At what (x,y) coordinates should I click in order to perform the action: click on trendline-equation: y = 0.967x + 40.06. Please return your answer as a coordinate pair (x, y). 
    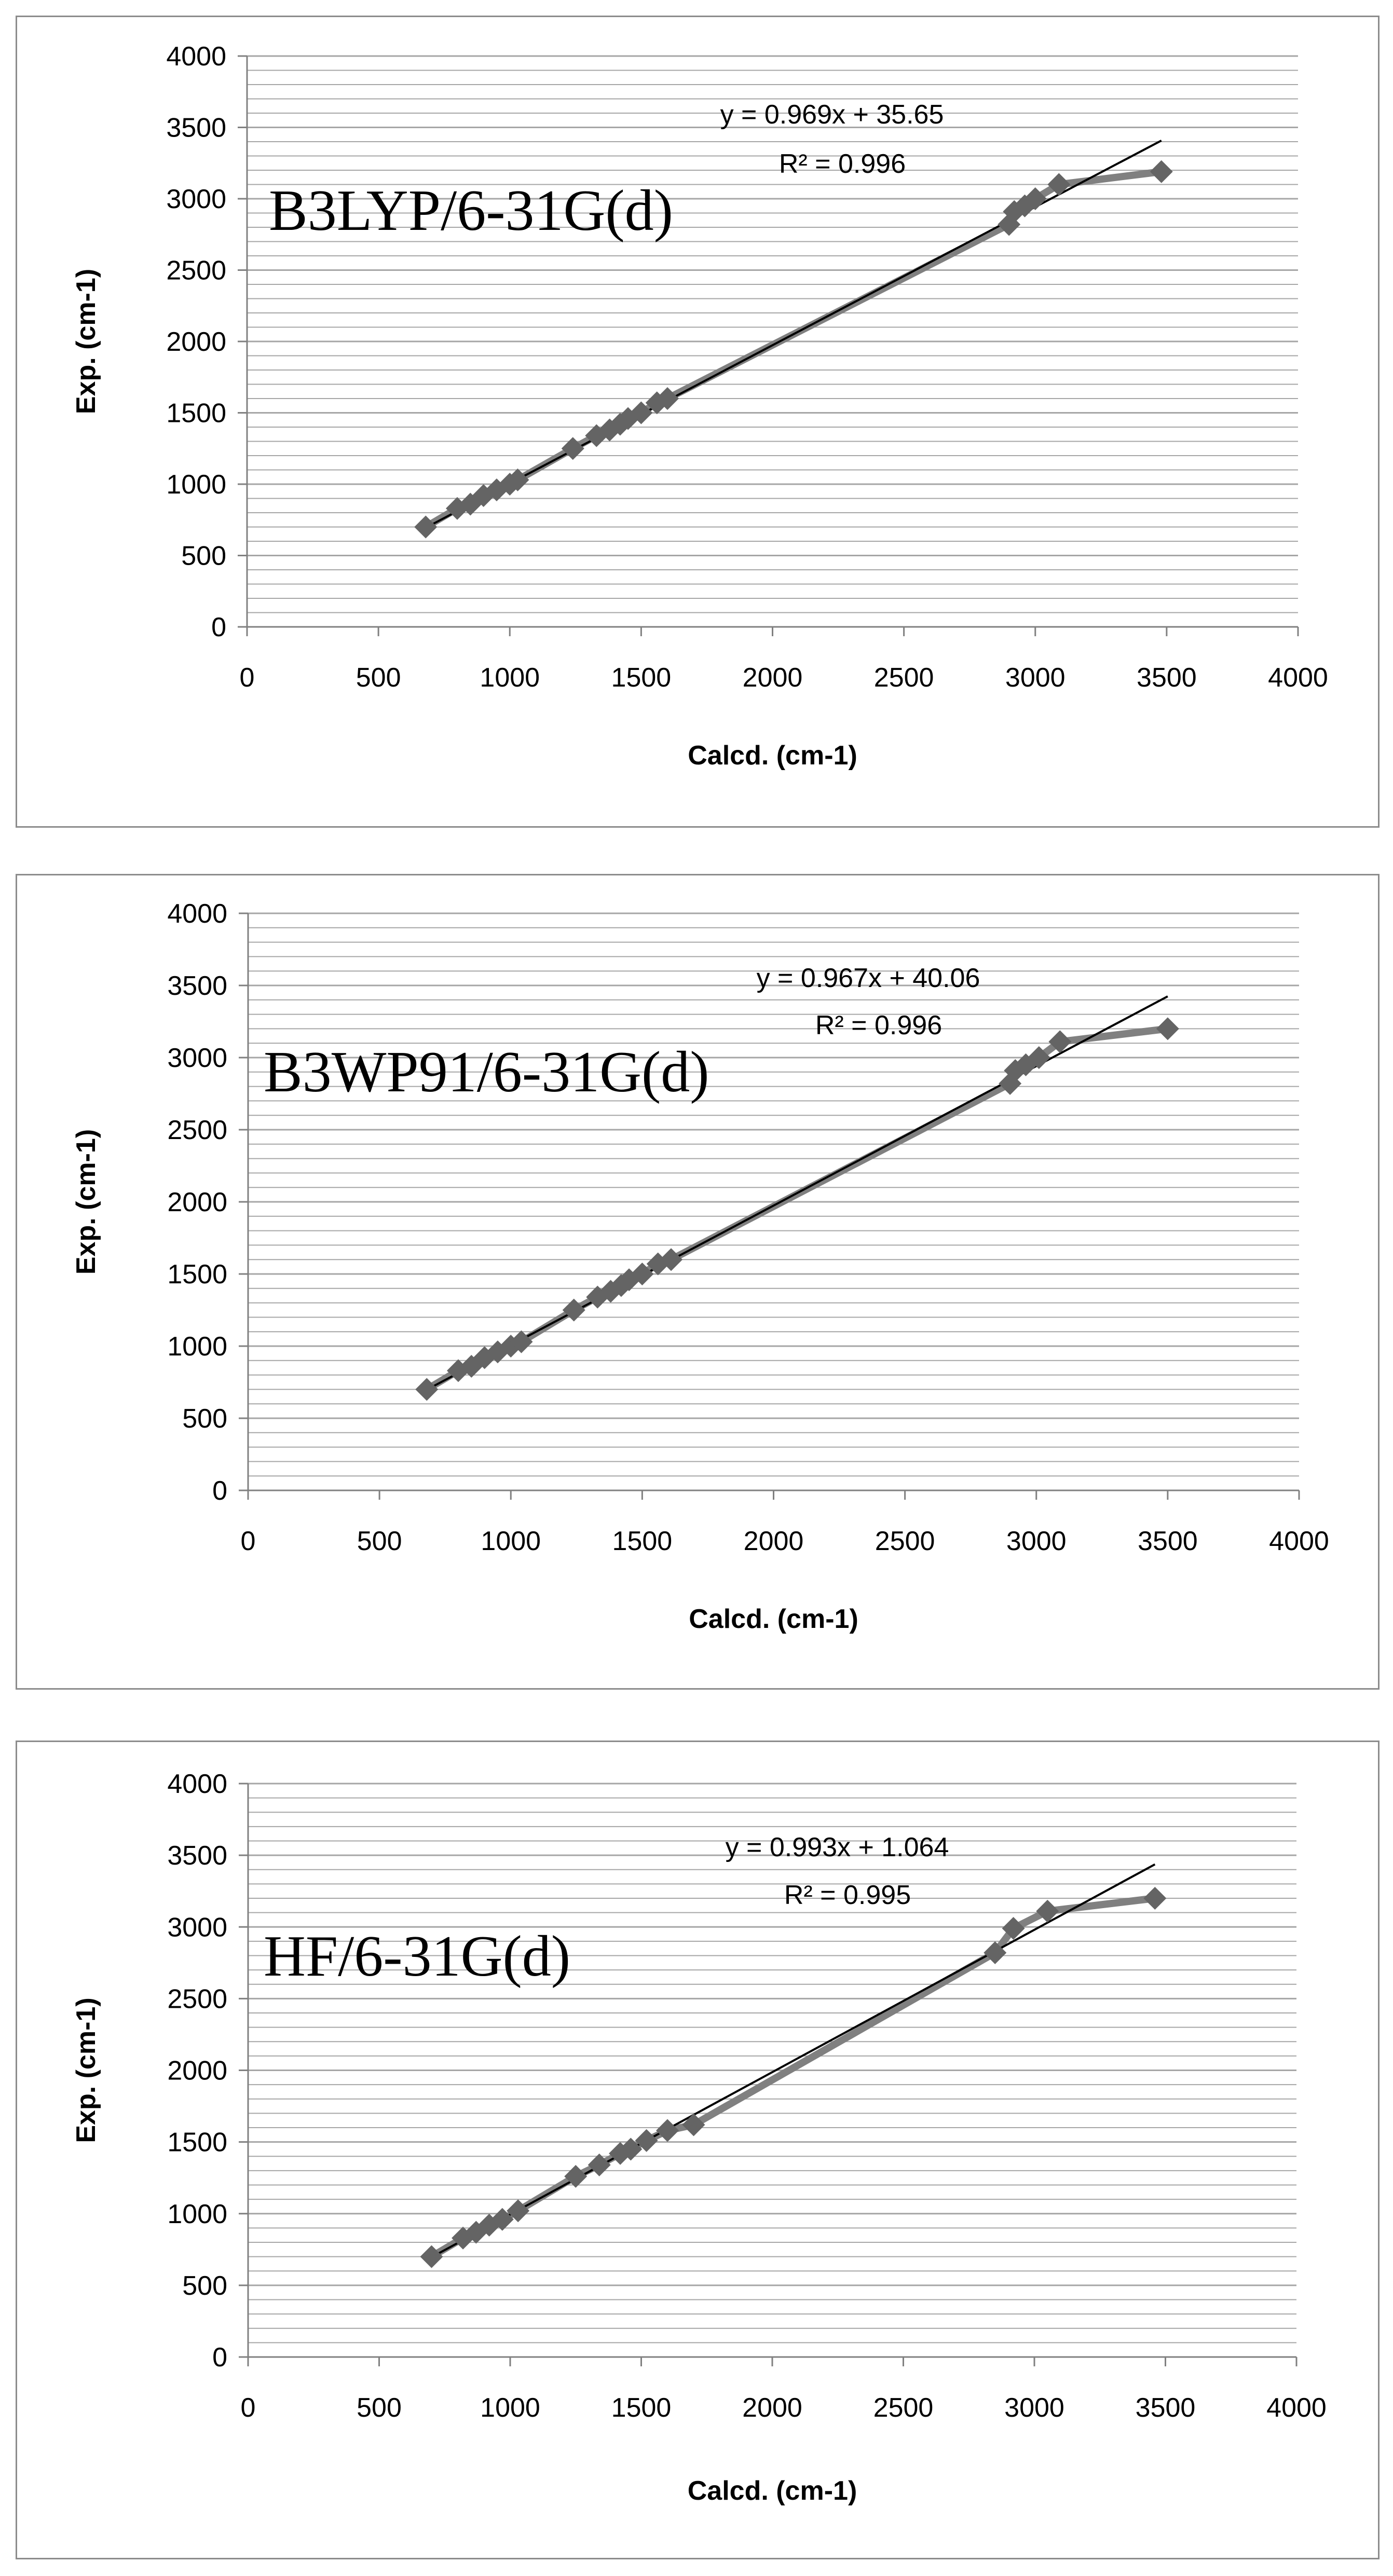
    Looking at the image, I should click on (868, 978).